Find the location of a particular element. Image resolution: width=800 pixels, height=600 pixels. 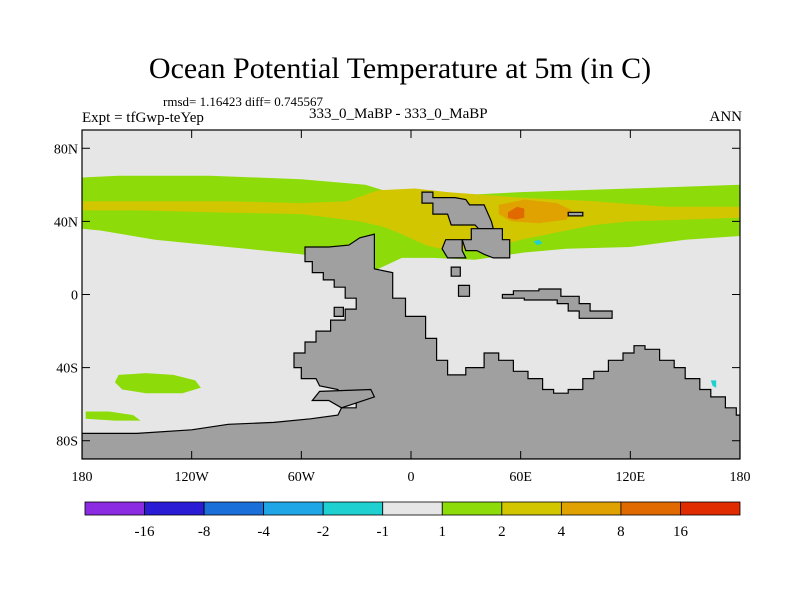

x-tick-label-0: 180 is located at coordinates (82, 477).